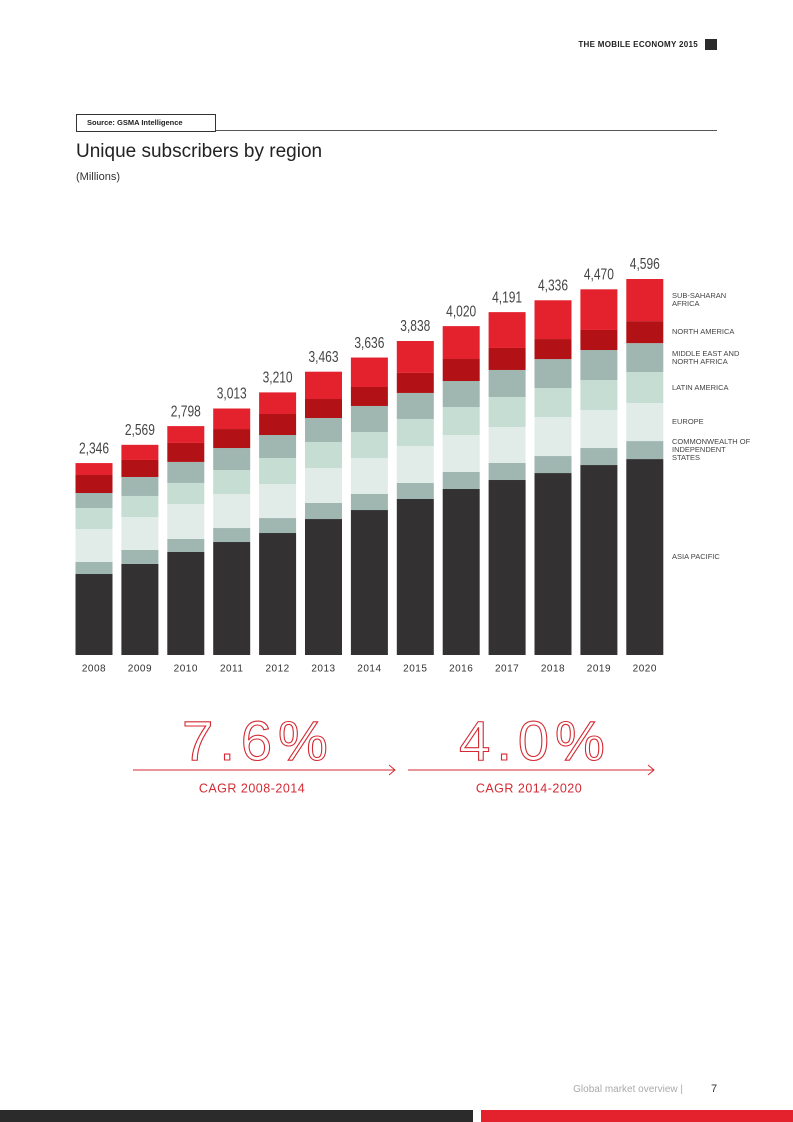 The width and height of the screenshot is (793, 1122). I want to click on chart-title: Unique subscribers by region, so click(199, 151).